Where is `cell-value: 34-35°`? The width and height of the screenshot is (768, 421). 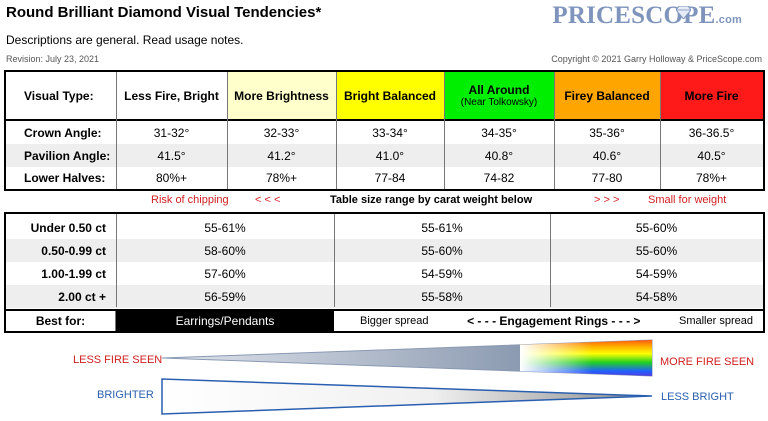 cell-value: 34-35° is located at coordinates (499, 132).